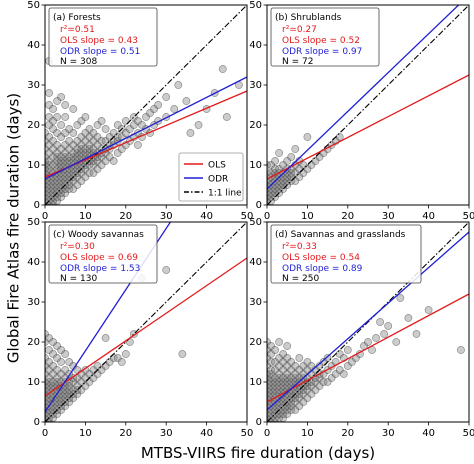  What do you see at coordinates (33, 5) in the screenshot?
I see `y-tick-label: 50` at bounding box center [33, 5].